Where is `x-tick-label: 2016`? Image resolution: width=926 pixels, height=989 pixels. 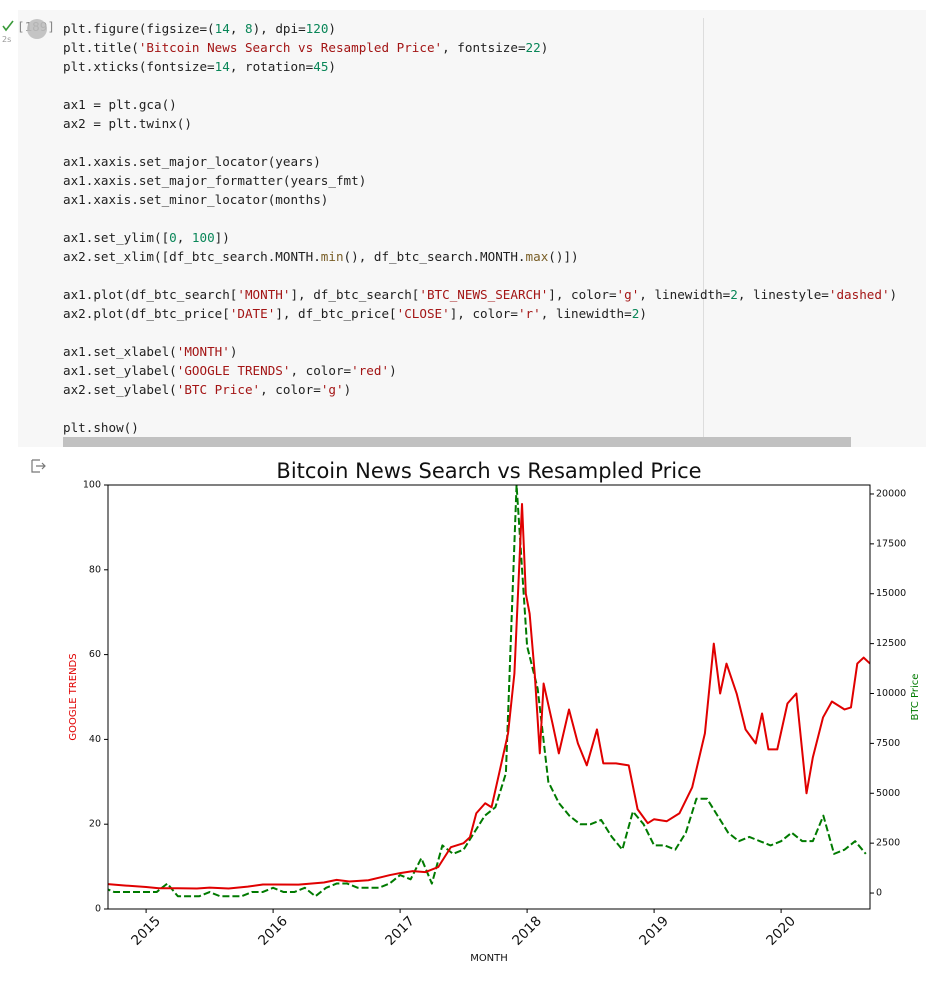
x-tick-label: 2016 is located at coordinates (273, 931).